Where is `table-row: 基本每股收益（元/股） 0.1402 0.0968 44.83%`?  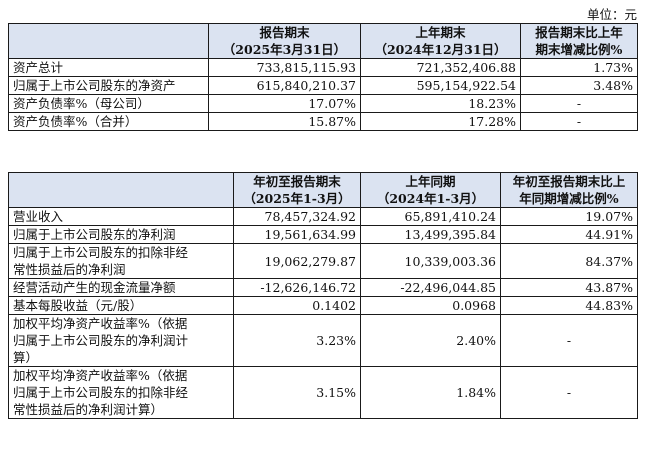
table-row: 基本每股收益（元/股） 0.1402 0.0968 44.83% is located at coordinates (323, 305).